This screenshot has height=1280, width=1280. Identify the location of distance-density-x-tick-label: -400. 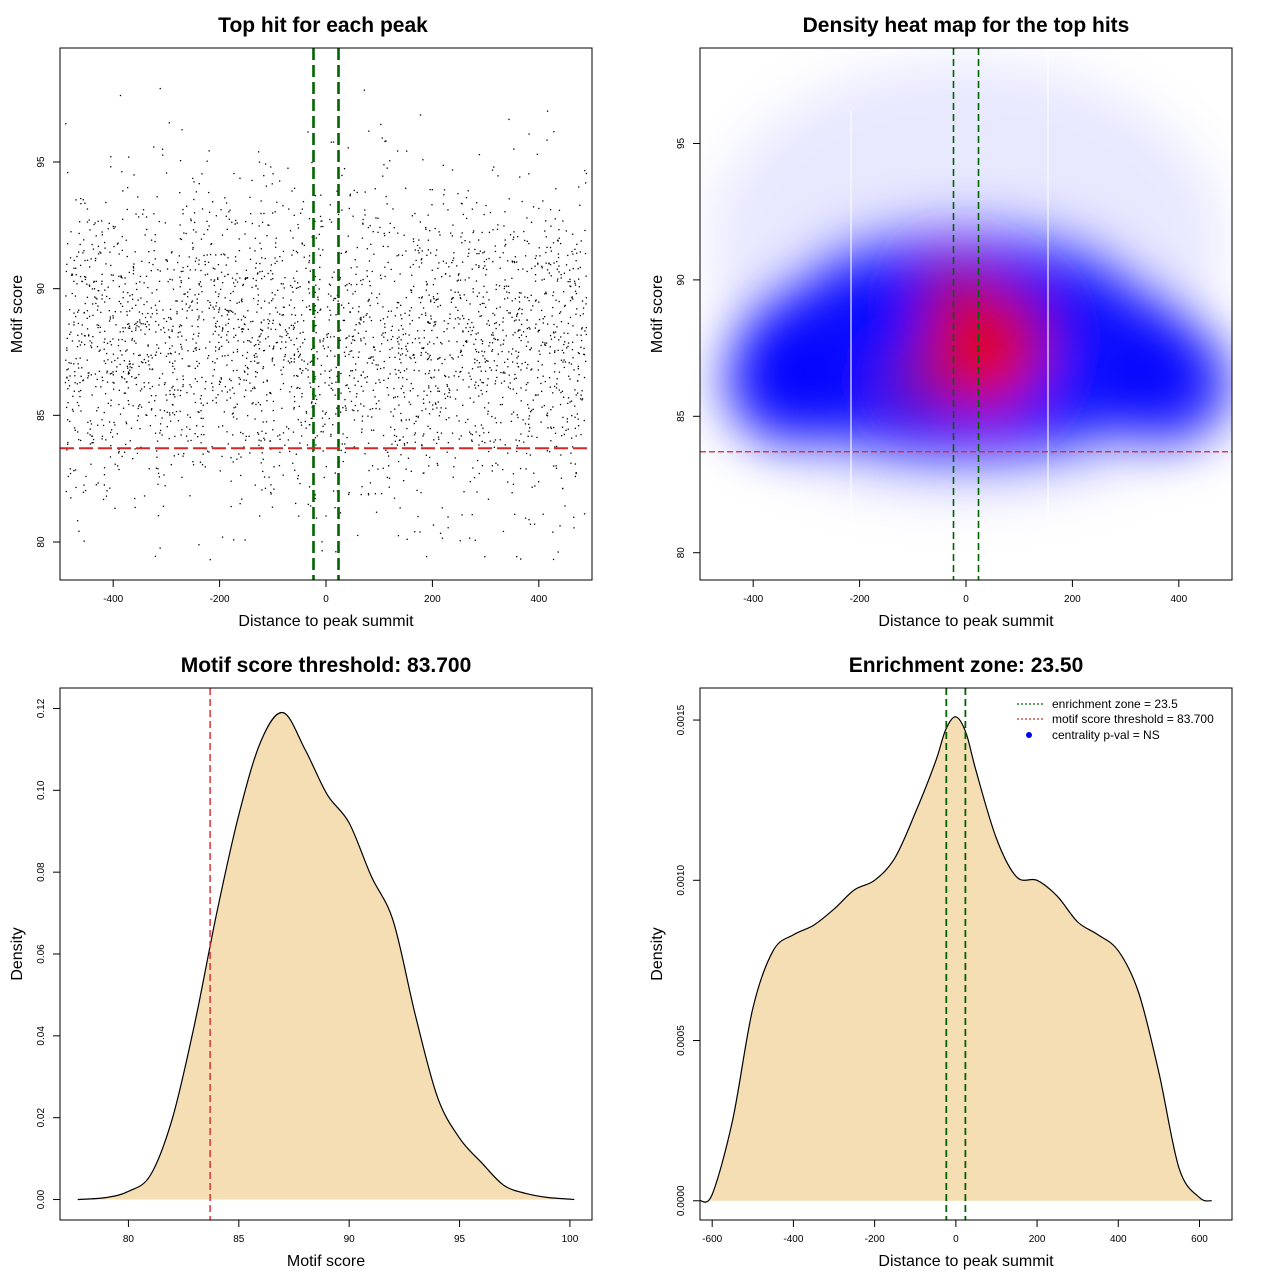
(793, 1239).